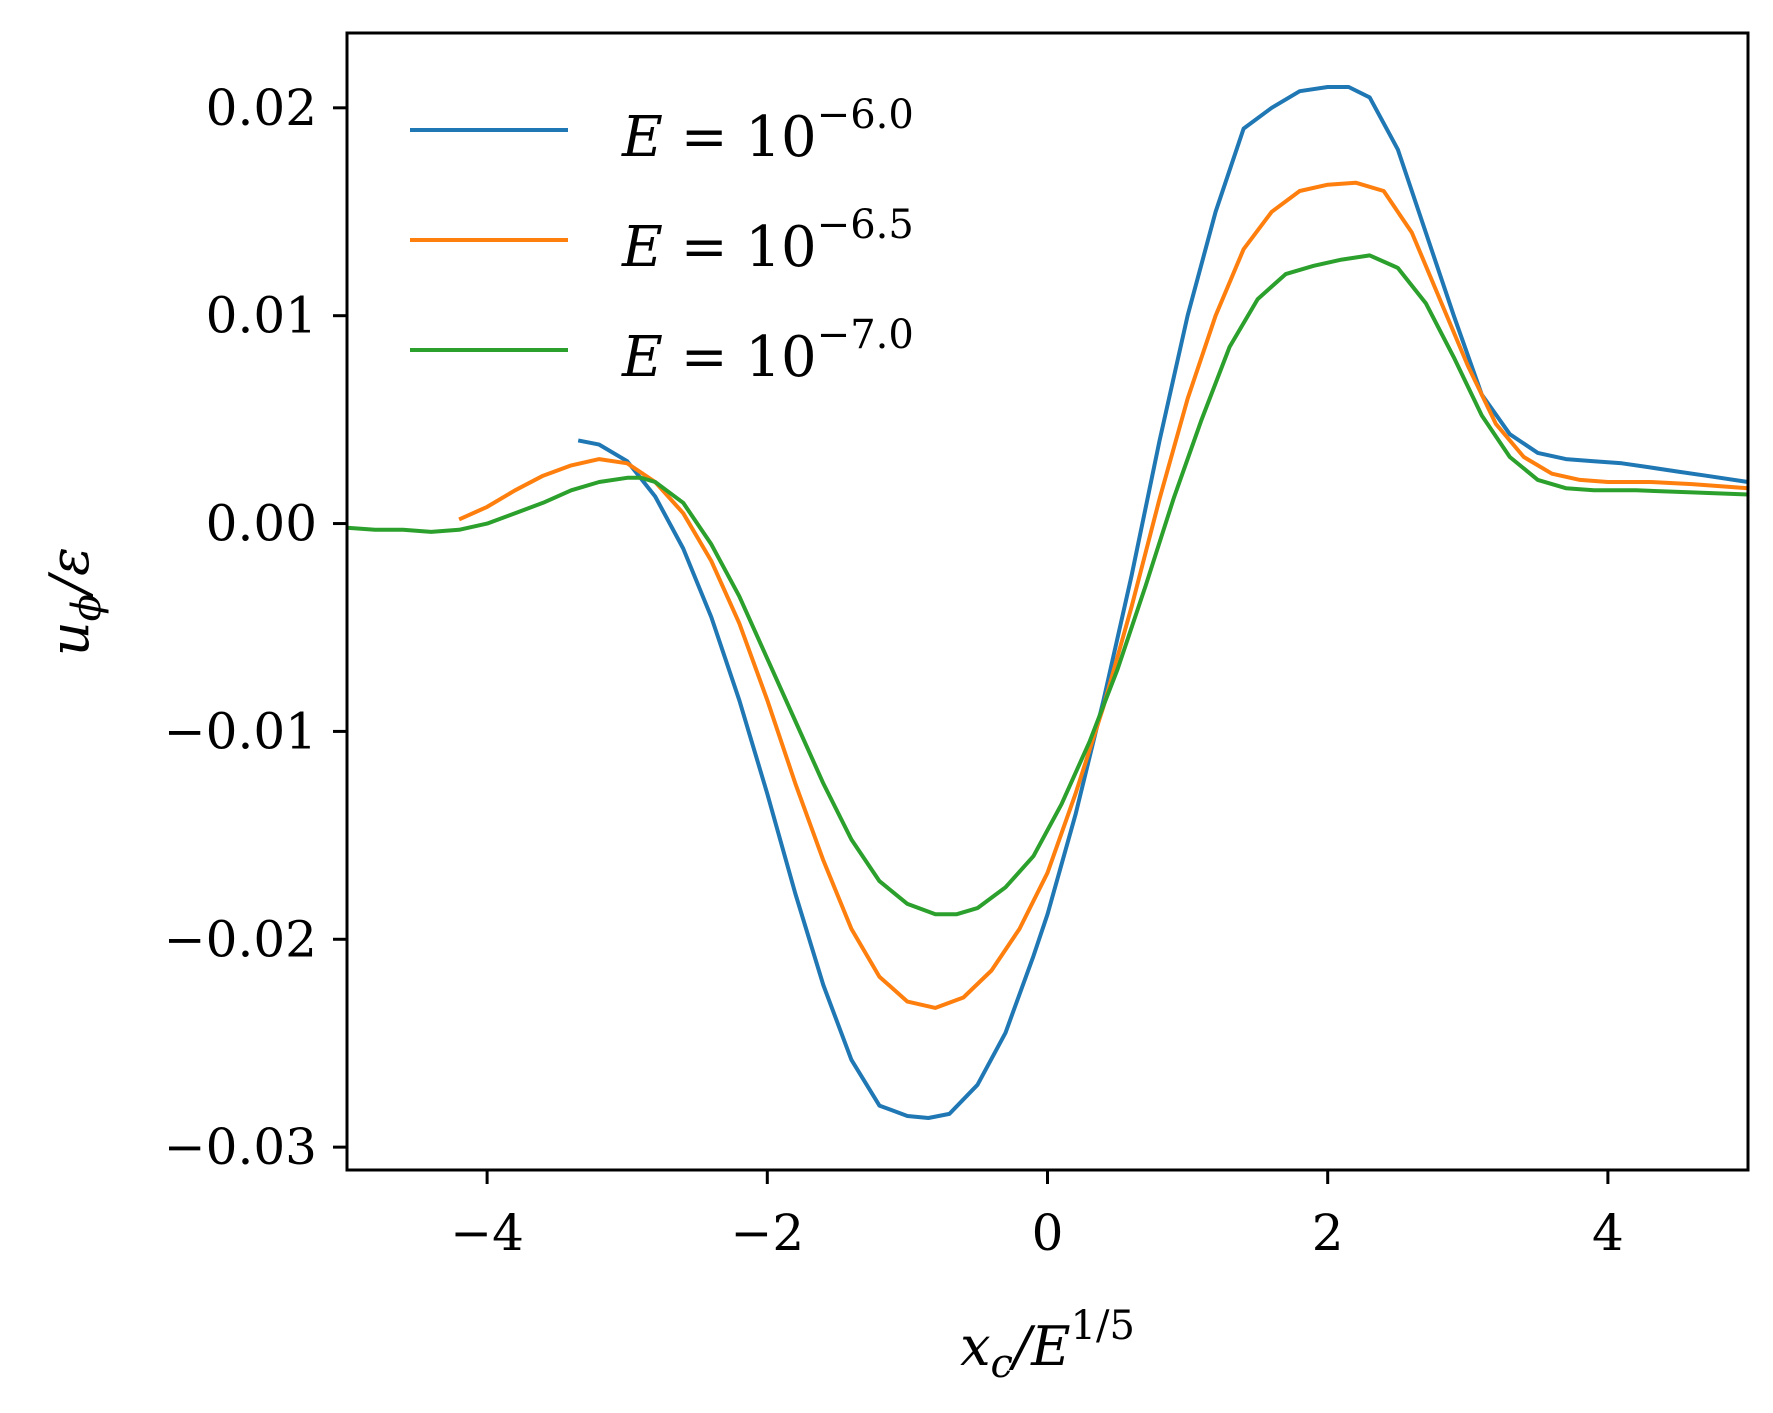  Describe the element at coordinates (240, 1147) in the screenshot. I see `y-tick-label: −0.03` at that location.